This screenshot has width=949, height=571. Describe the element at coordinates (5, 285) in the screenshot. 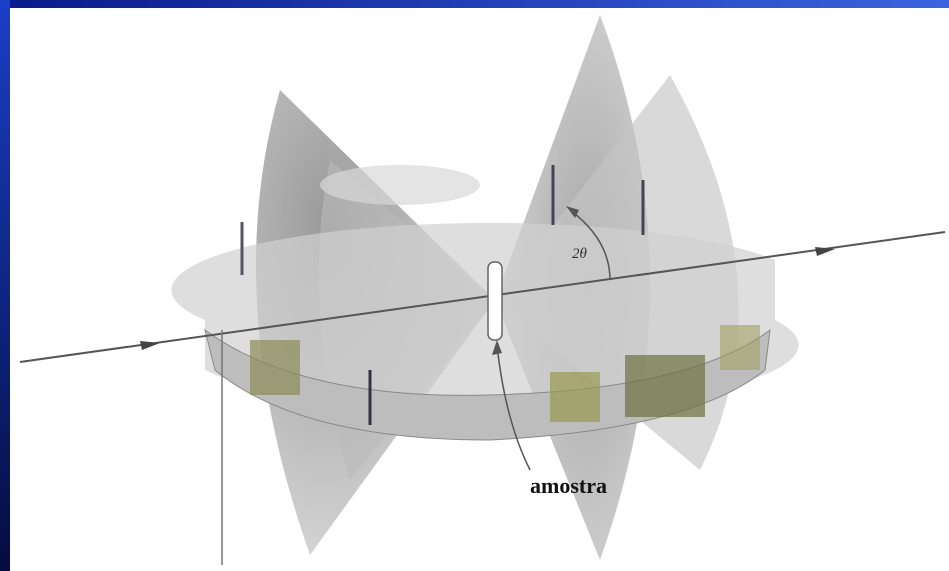

I see `frame-left` at that location.